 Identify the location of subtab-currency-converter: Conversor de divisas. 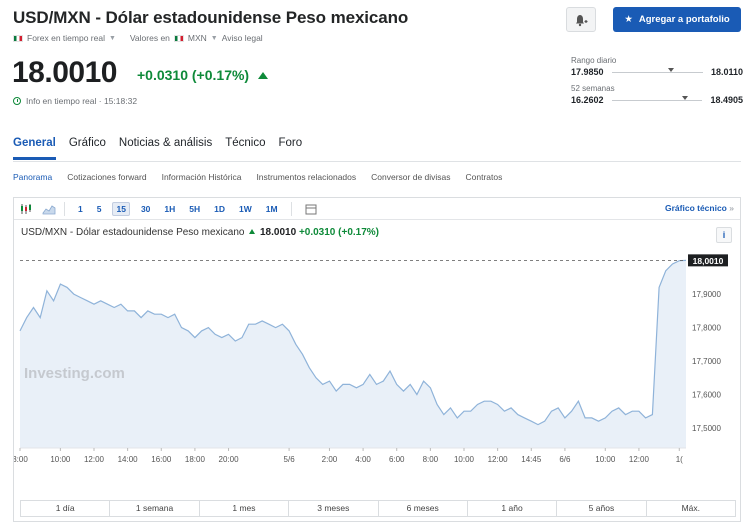
(411, 177).